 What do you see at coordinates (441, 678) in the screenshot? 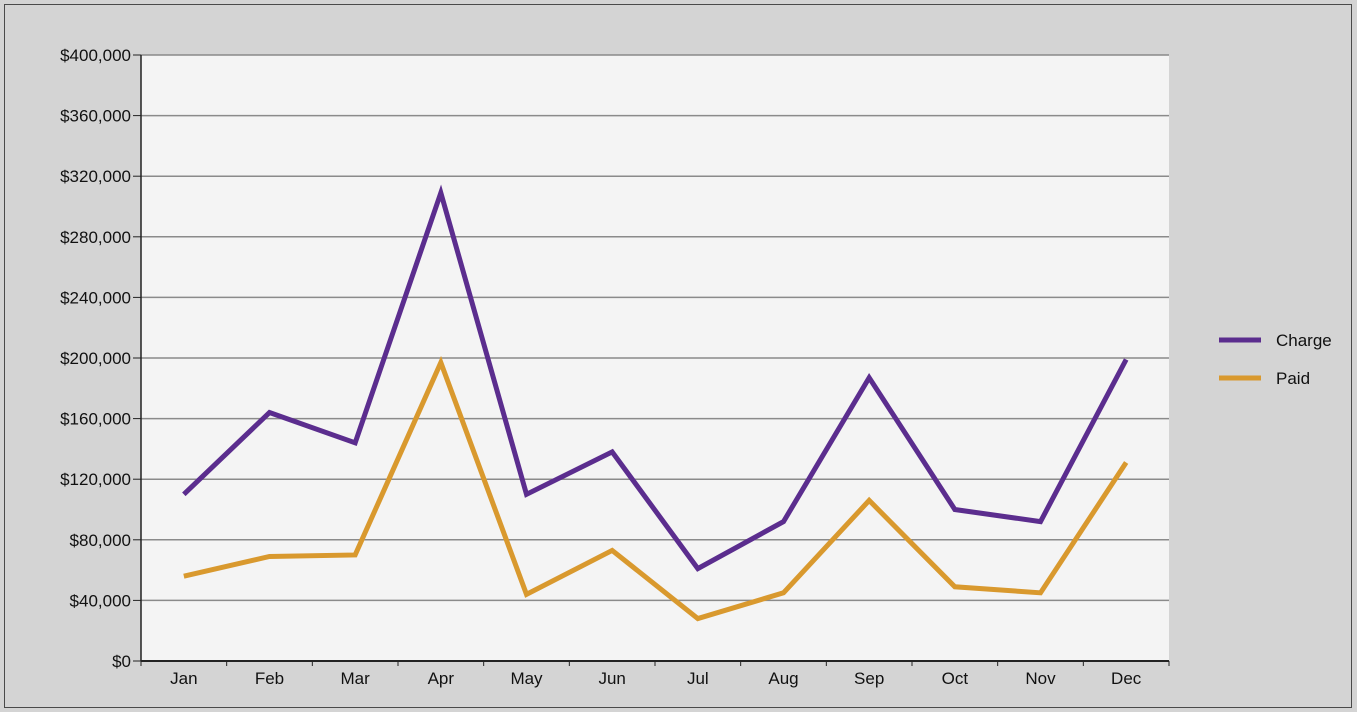
I see `x-tick-label: Apr` at bounding box center [441, 678].